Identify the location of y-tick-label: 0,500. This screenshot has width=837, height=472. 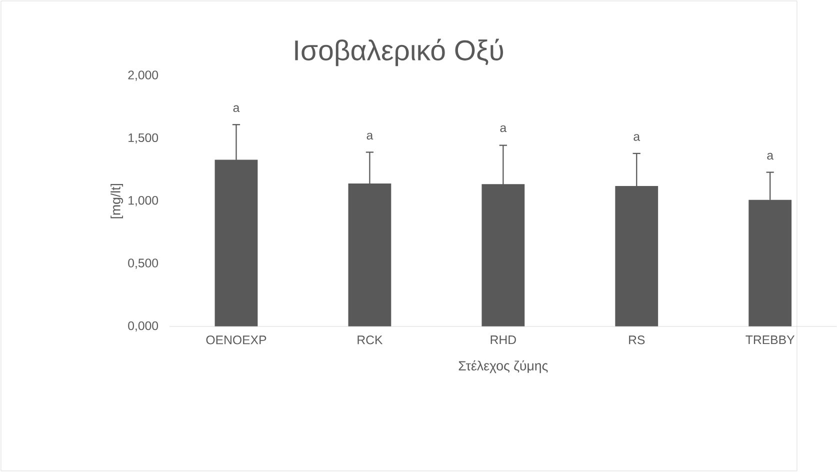
(143, 263).